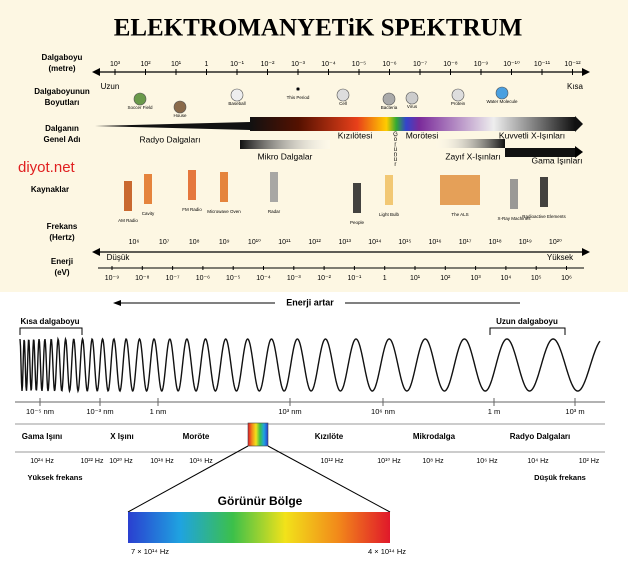  I want to click on axis-end: Yüksek, so click(560, 257).